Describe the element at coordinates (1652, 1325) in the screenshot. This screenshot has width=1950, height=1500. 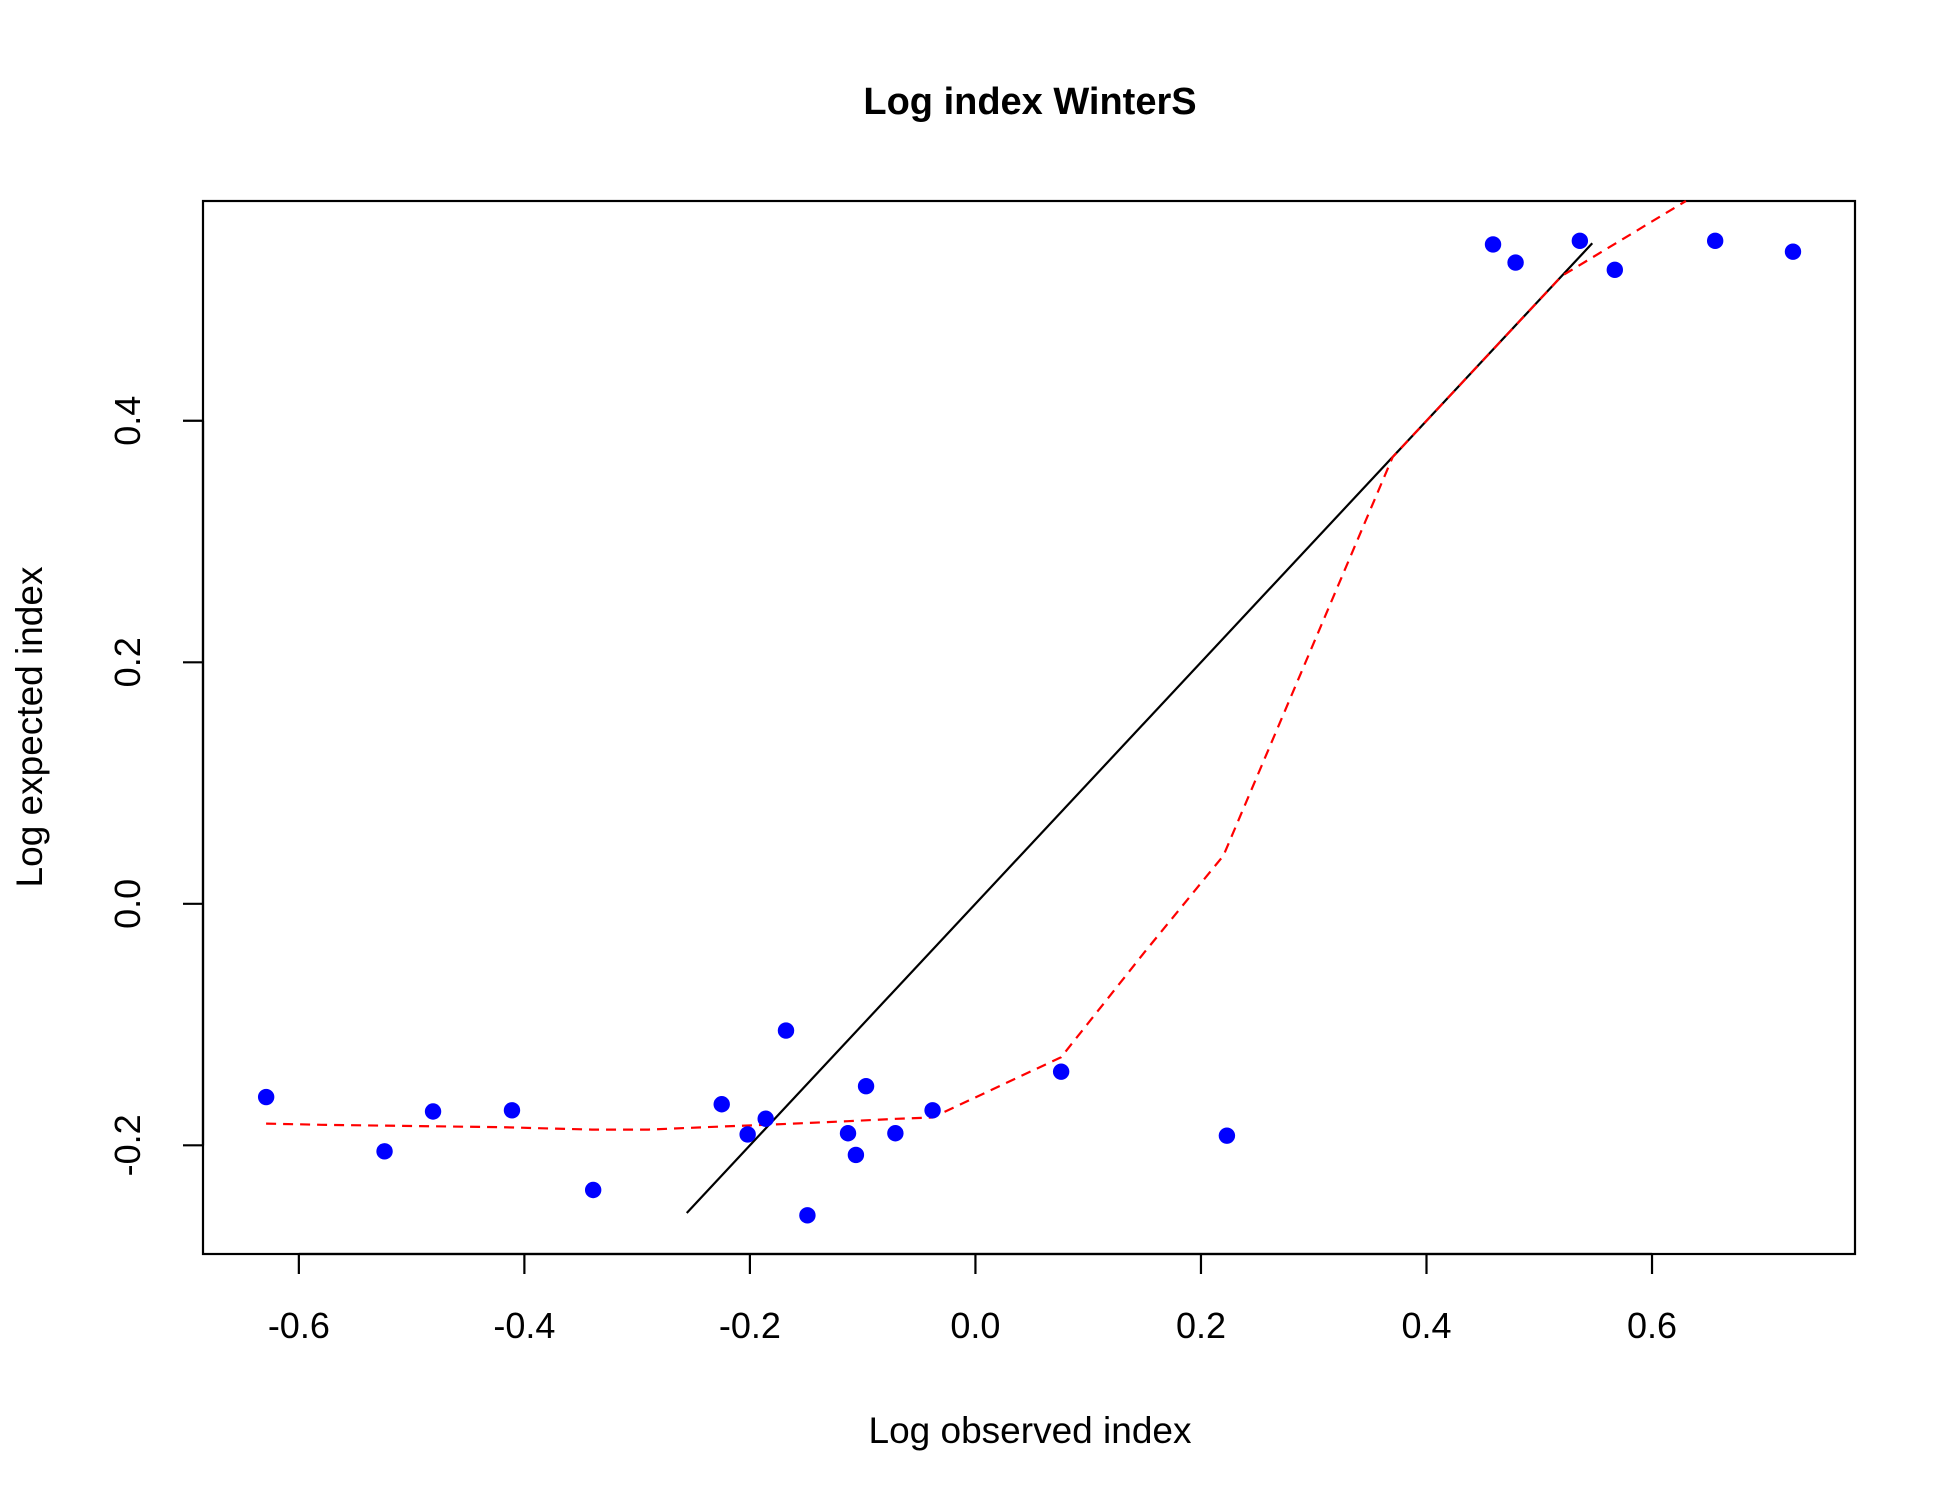
I see `x-tick-label: 0.6` at that location.